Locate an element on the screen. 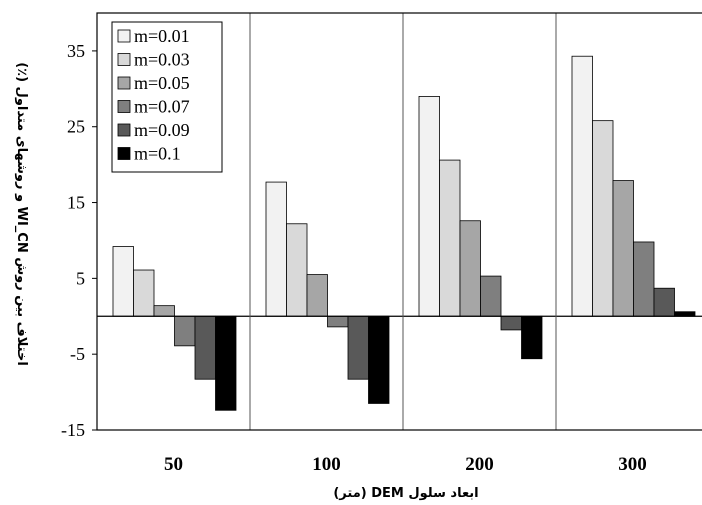 This screenshot has width=702, height=505. x-category-label: 300 is located at coordinates (632, 464).